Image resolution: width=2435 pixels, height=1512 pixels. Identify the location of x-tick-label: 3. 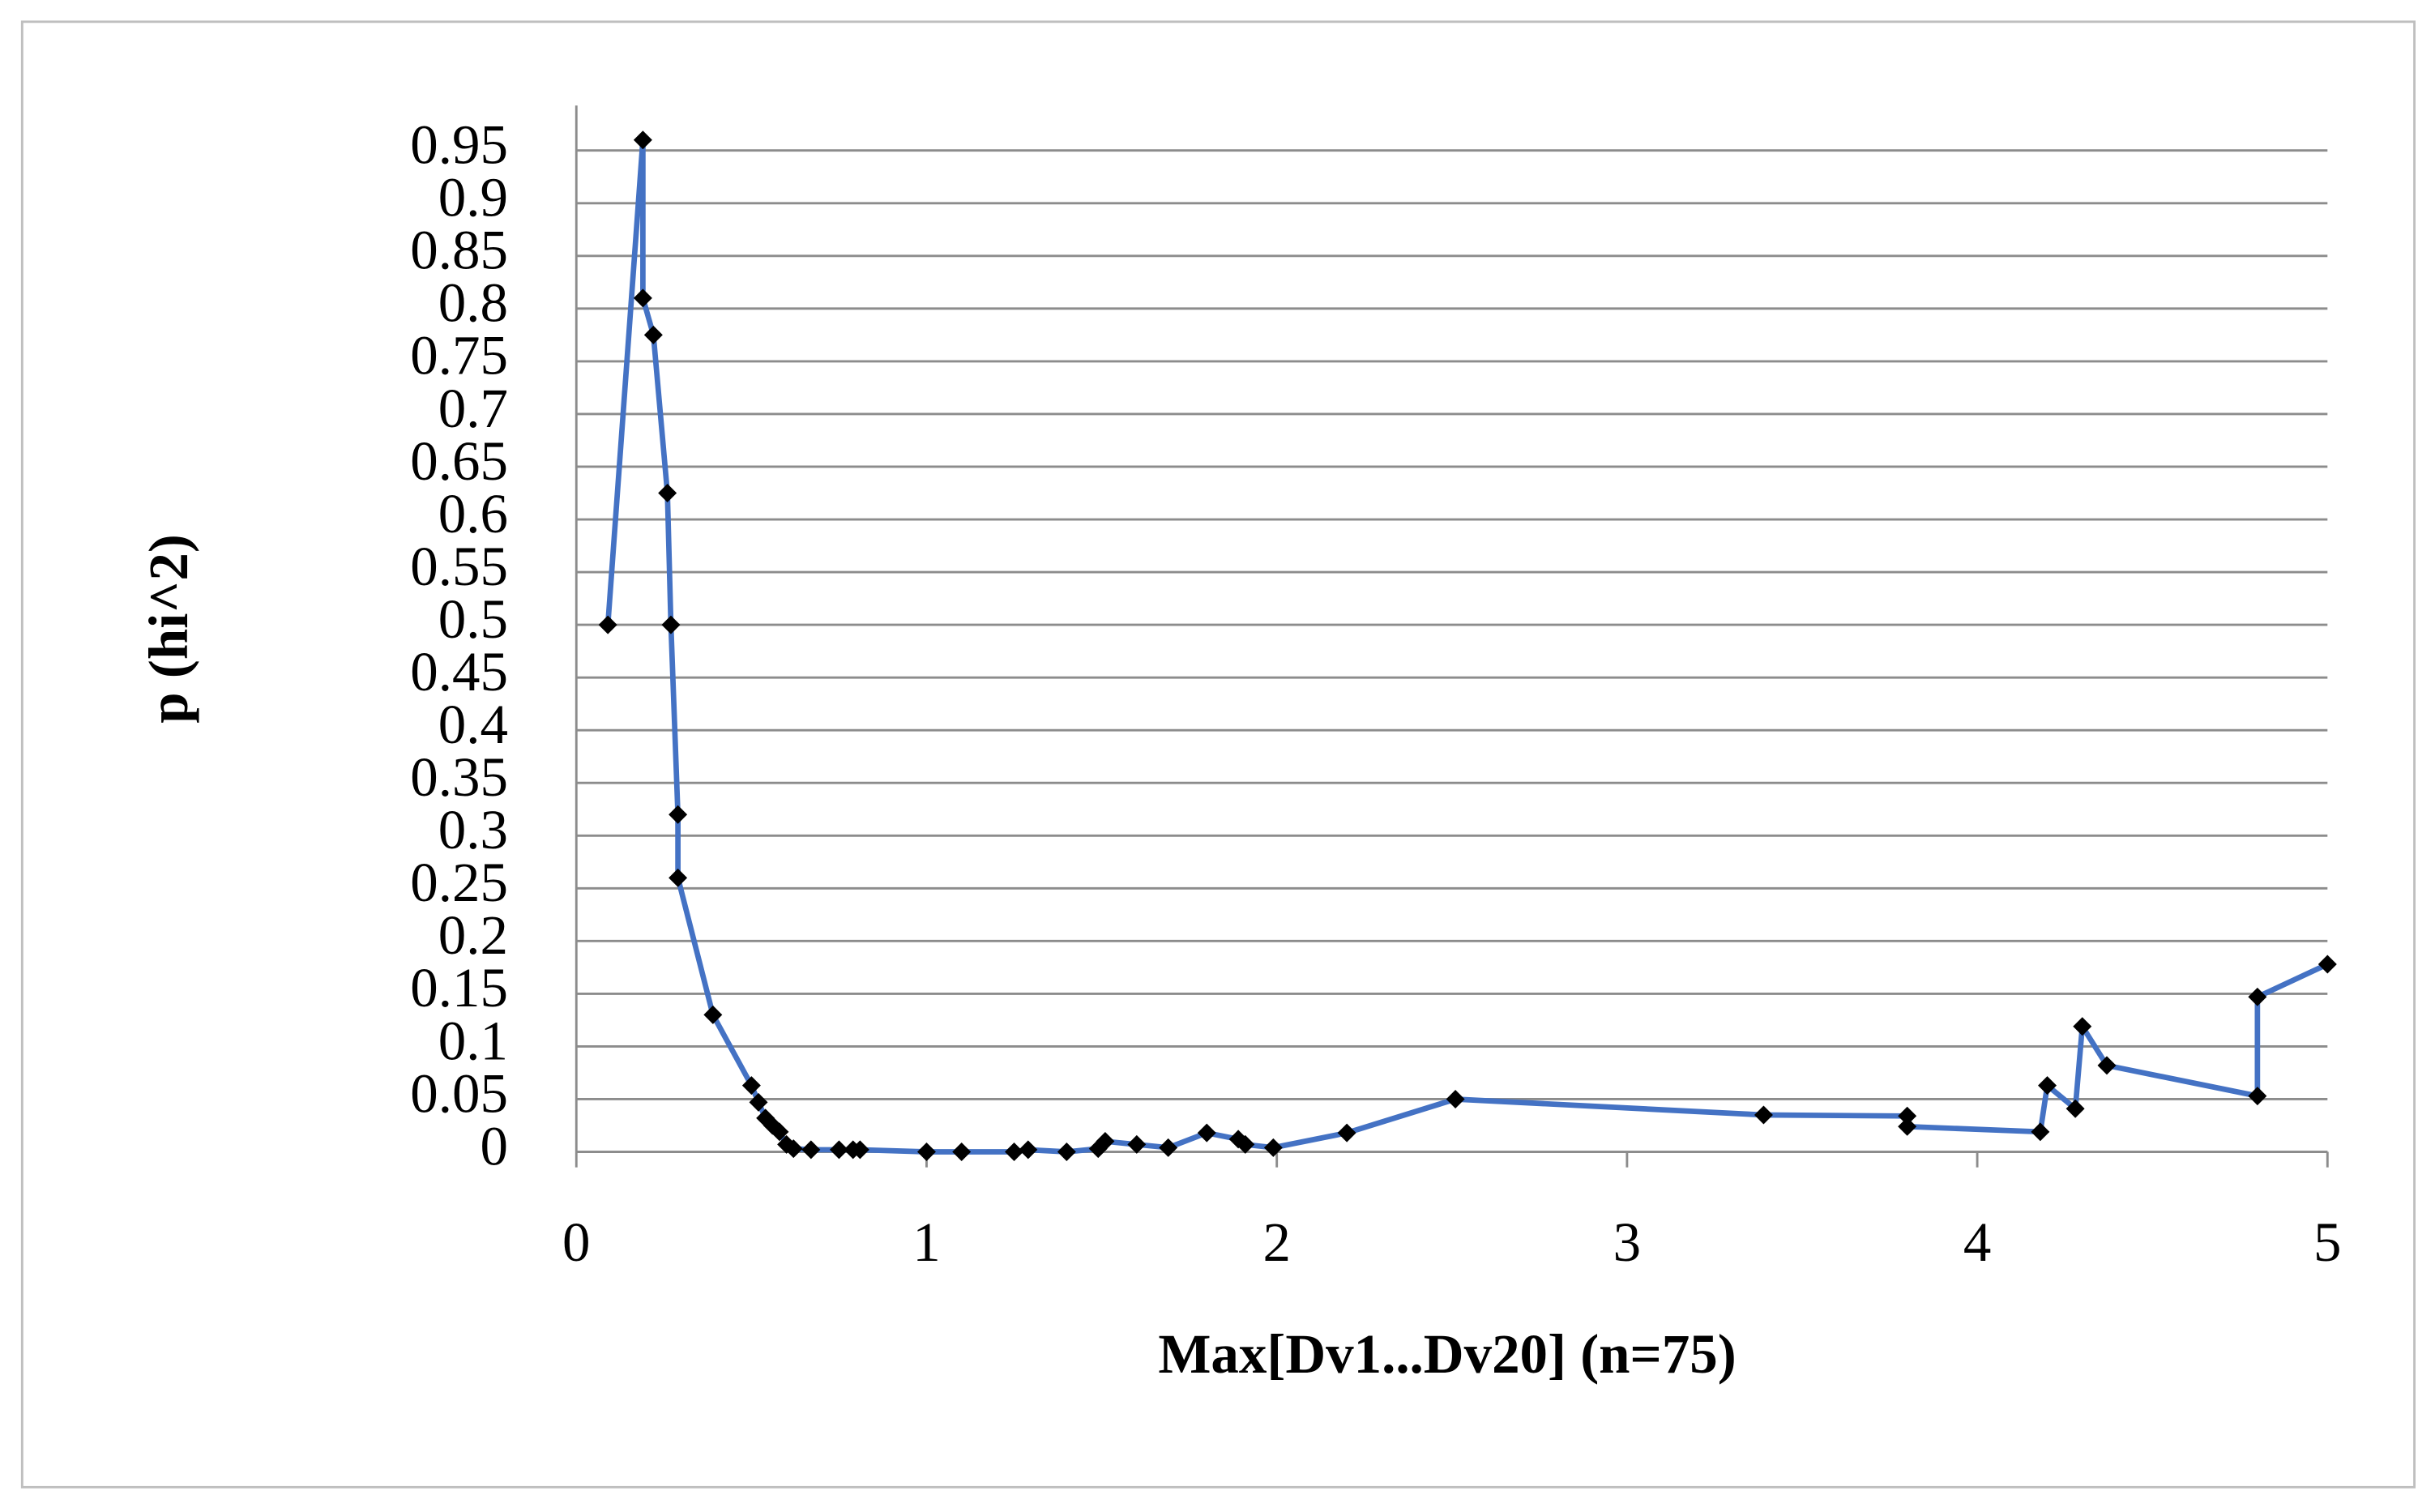
(1627, 1242).